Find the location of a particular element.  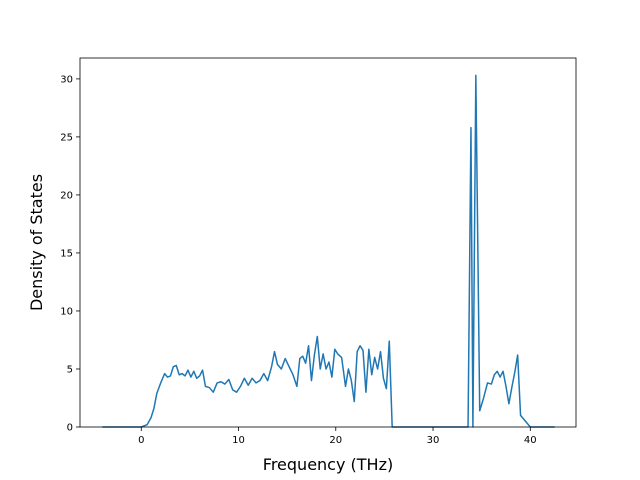

y-tick-label: 5 is located at coordinates (70, 369).